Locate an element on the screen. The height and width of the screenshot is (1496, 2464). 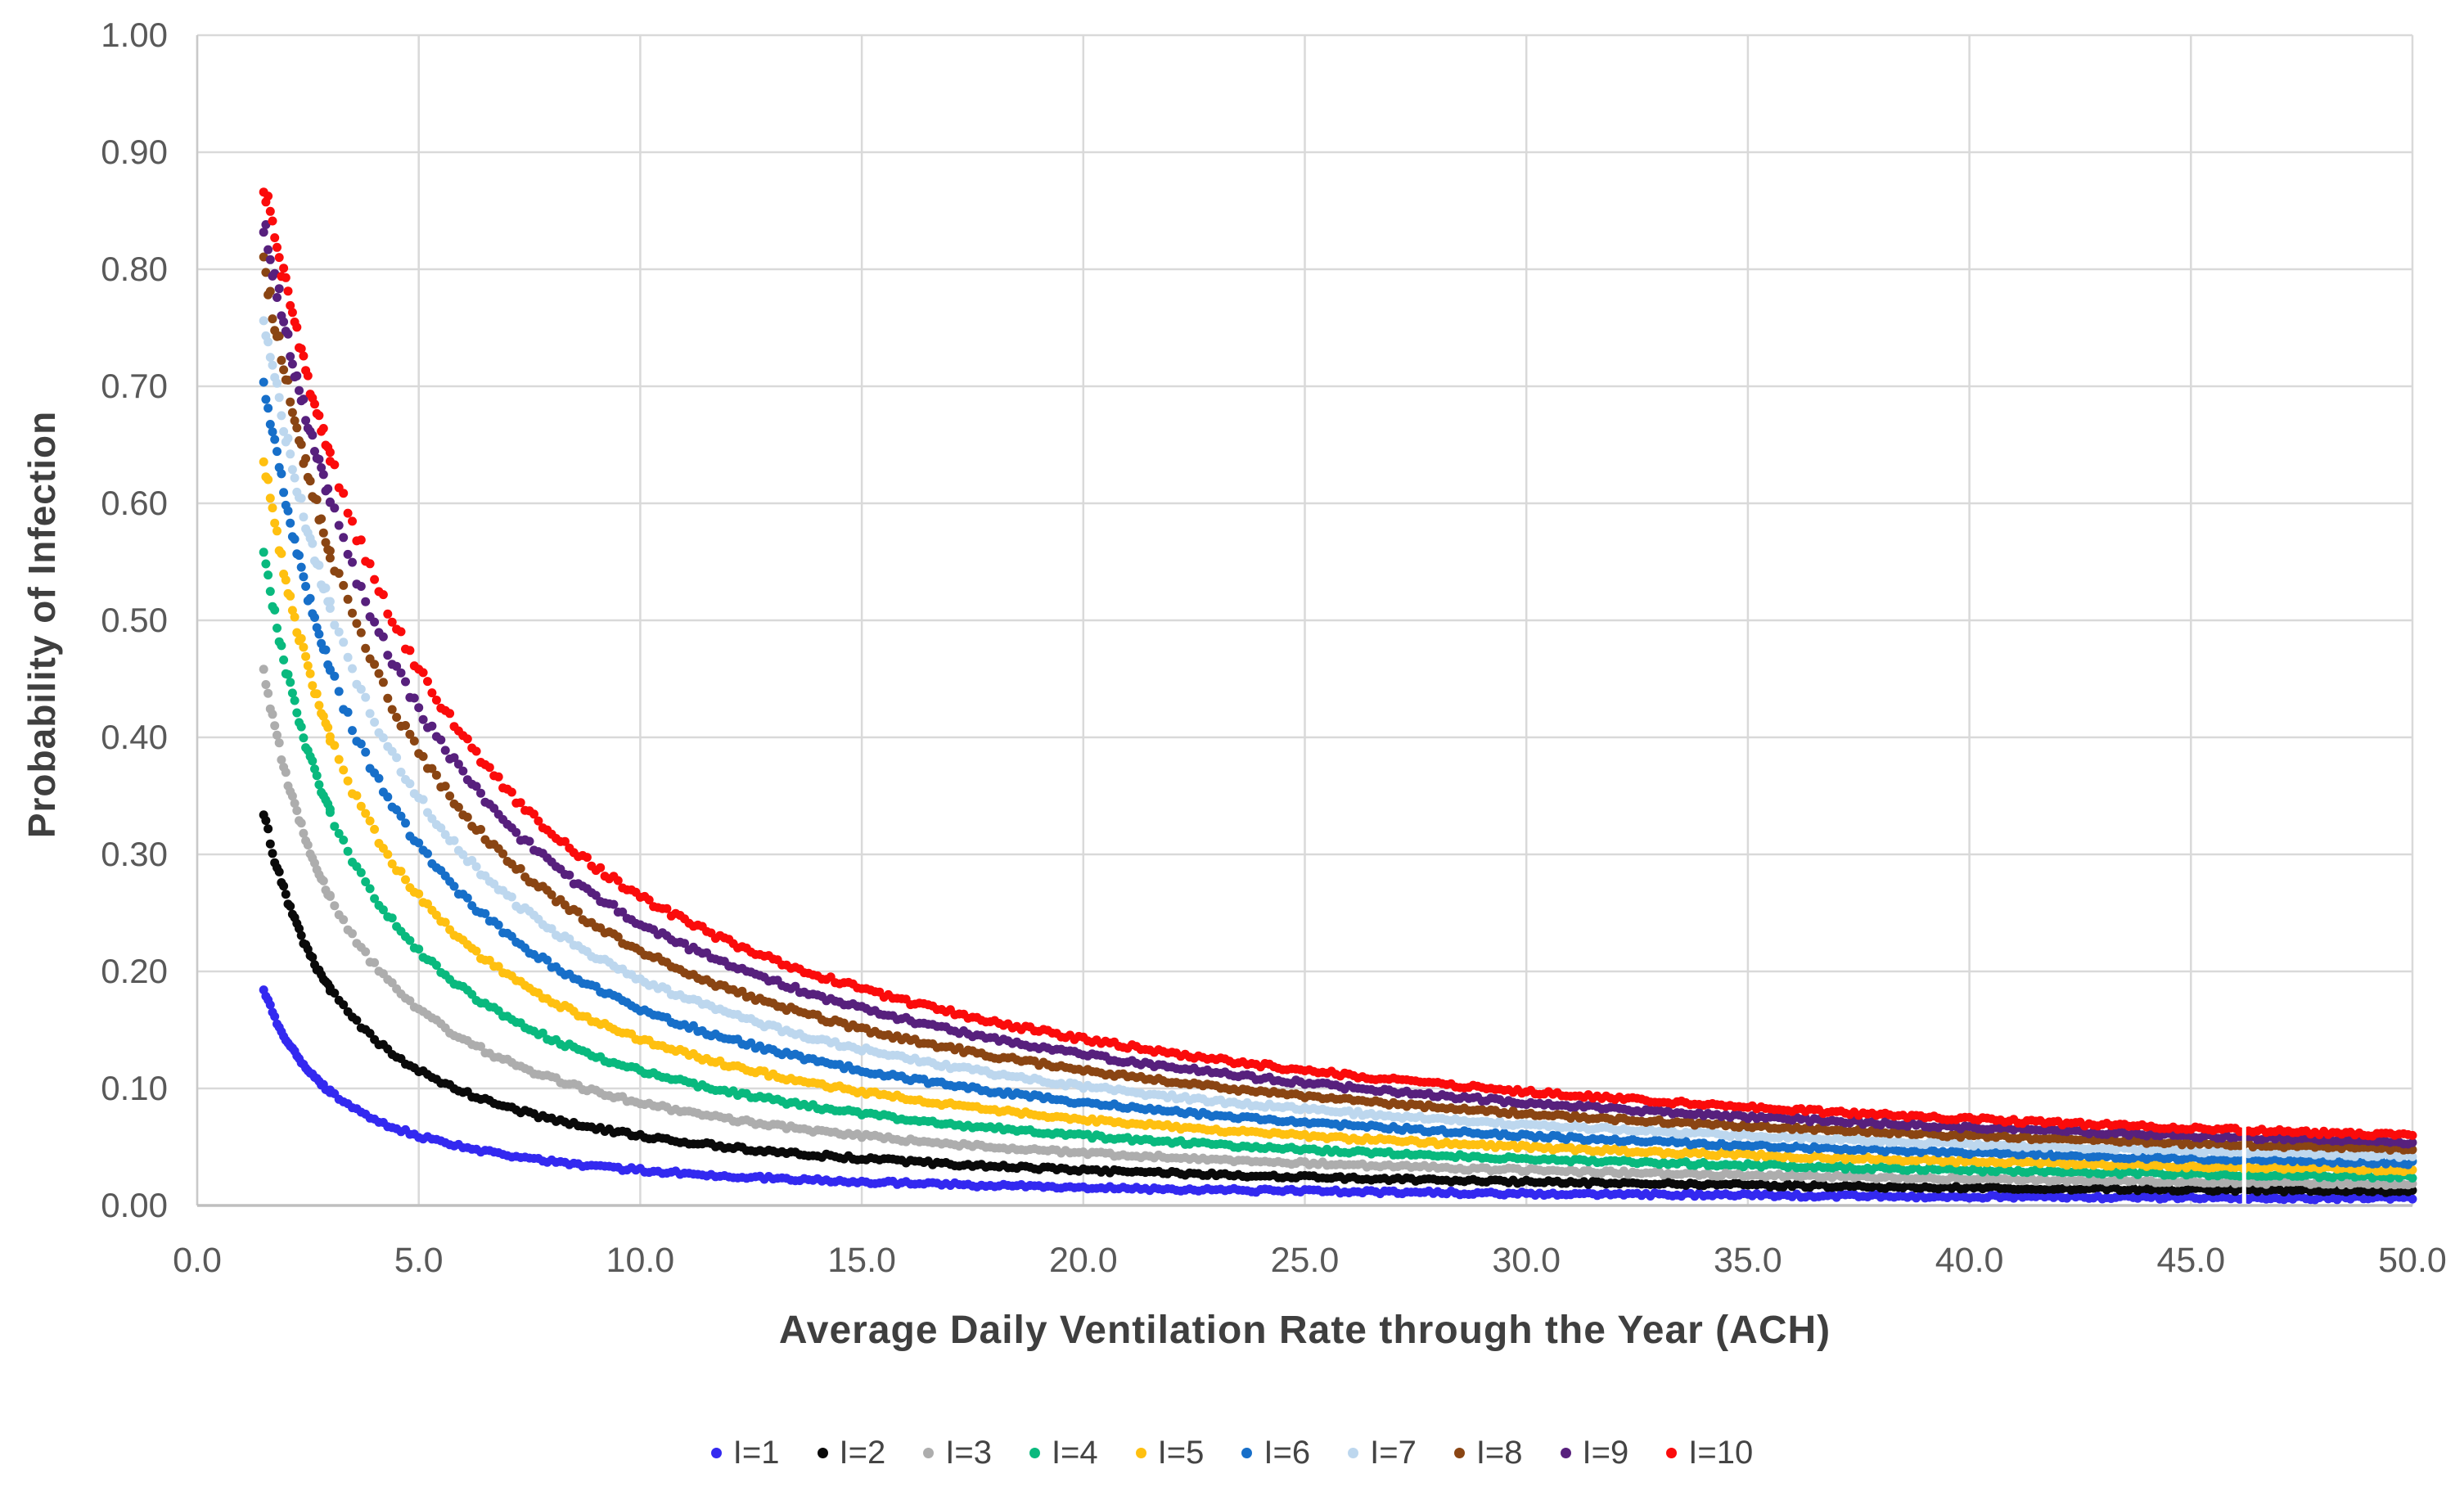
y-tick-label: 0.70 is located at coordinates (134, 386).